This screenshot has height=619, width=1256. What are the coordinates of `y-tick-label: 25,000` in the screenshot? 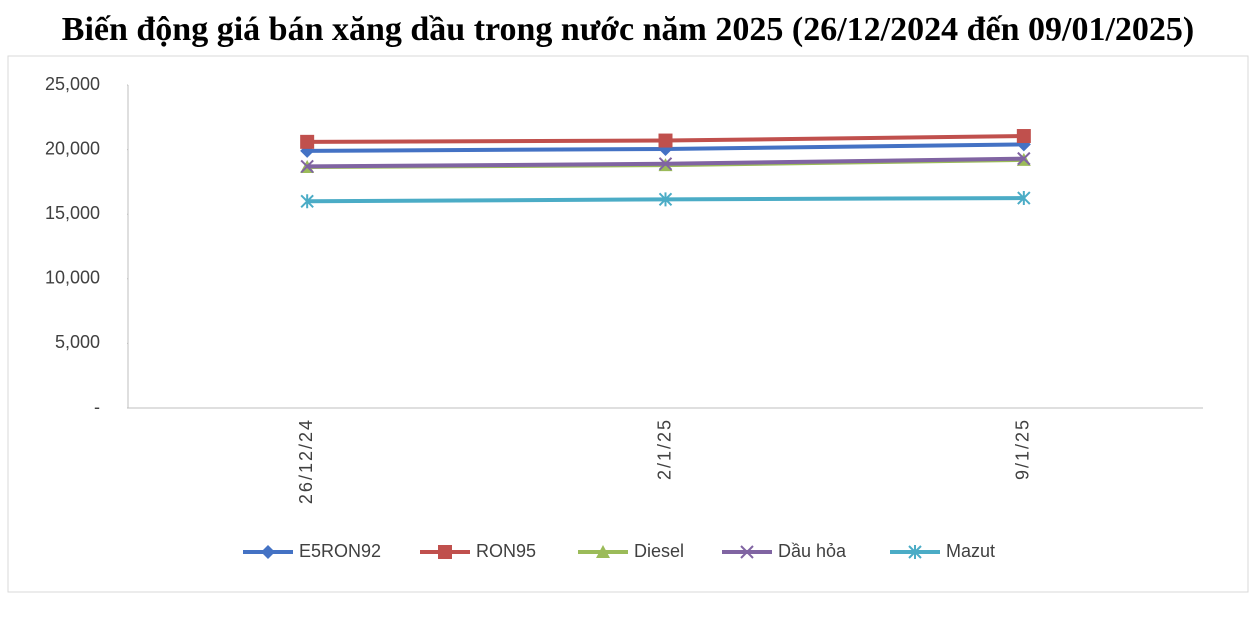 It's located at (72, 84).